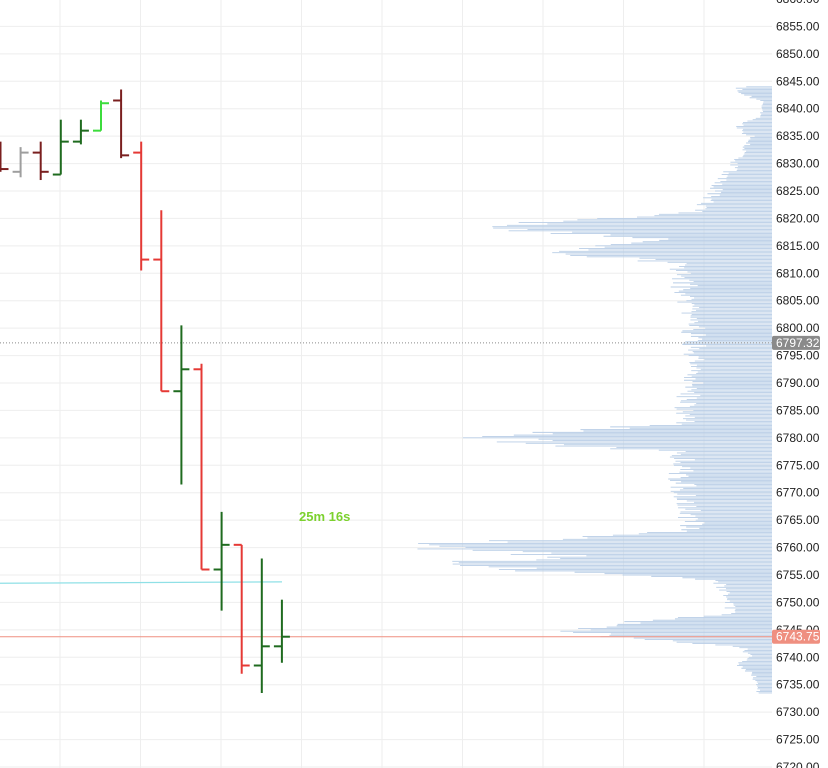  I want to click on price-tick-label: 6785.00, so click(798, 410).